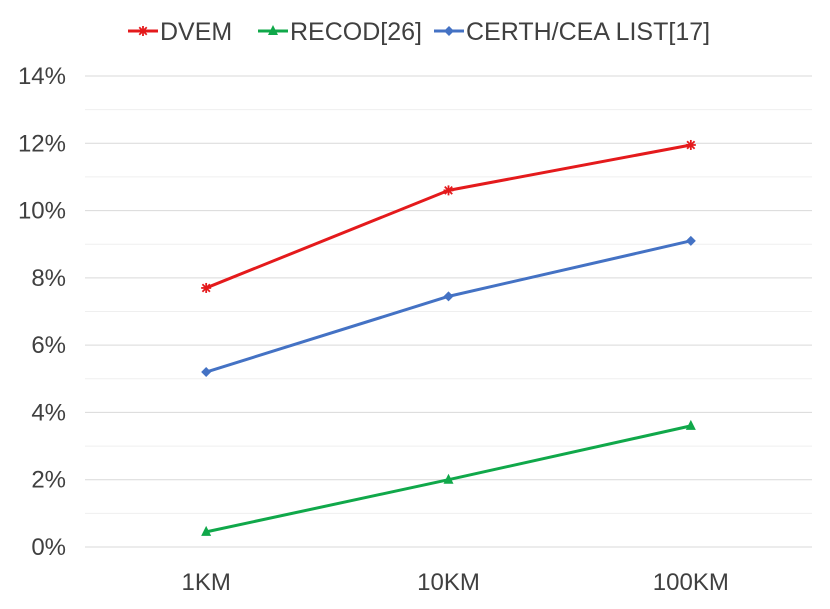  What do you see at coordinates (42, 143) in the screenshot?
I see `y-tick-label: 12%` at bounding box center [42, 143].